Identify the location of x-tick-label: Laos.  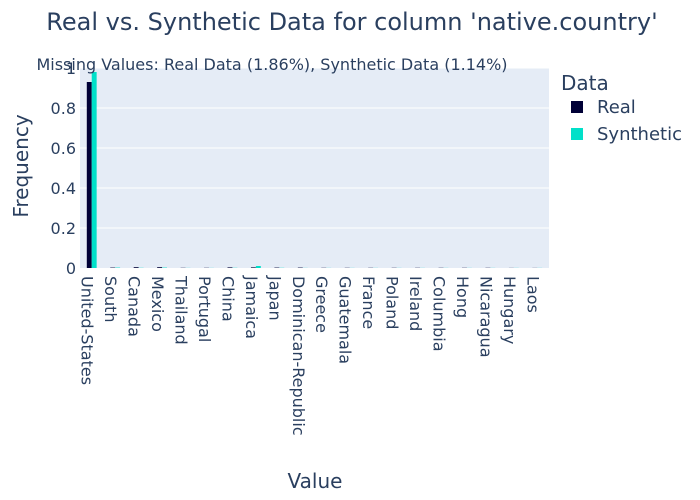
(532, 294).